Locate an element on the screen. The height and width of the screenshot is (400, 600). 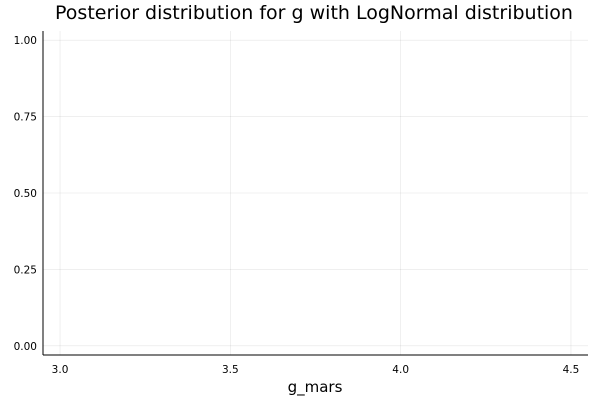
y-tick-label: 0.50 is located at coordinates (25, 194).